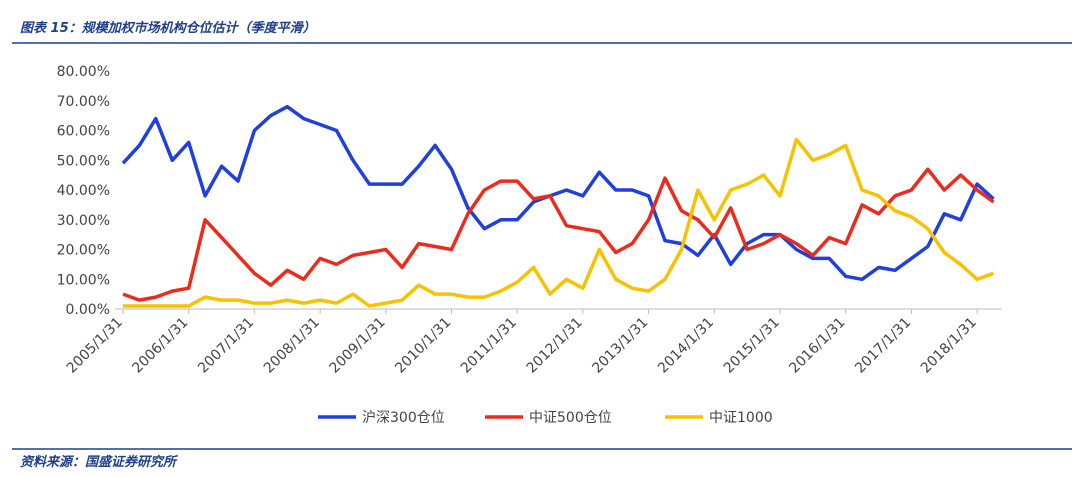 The height and width of the screenshot is (477, 1080). What do you see at coordinates (817, 346) in the screenshot?
I see `x-tick-label: 2016/1/31` at bounding box center [817, 346].